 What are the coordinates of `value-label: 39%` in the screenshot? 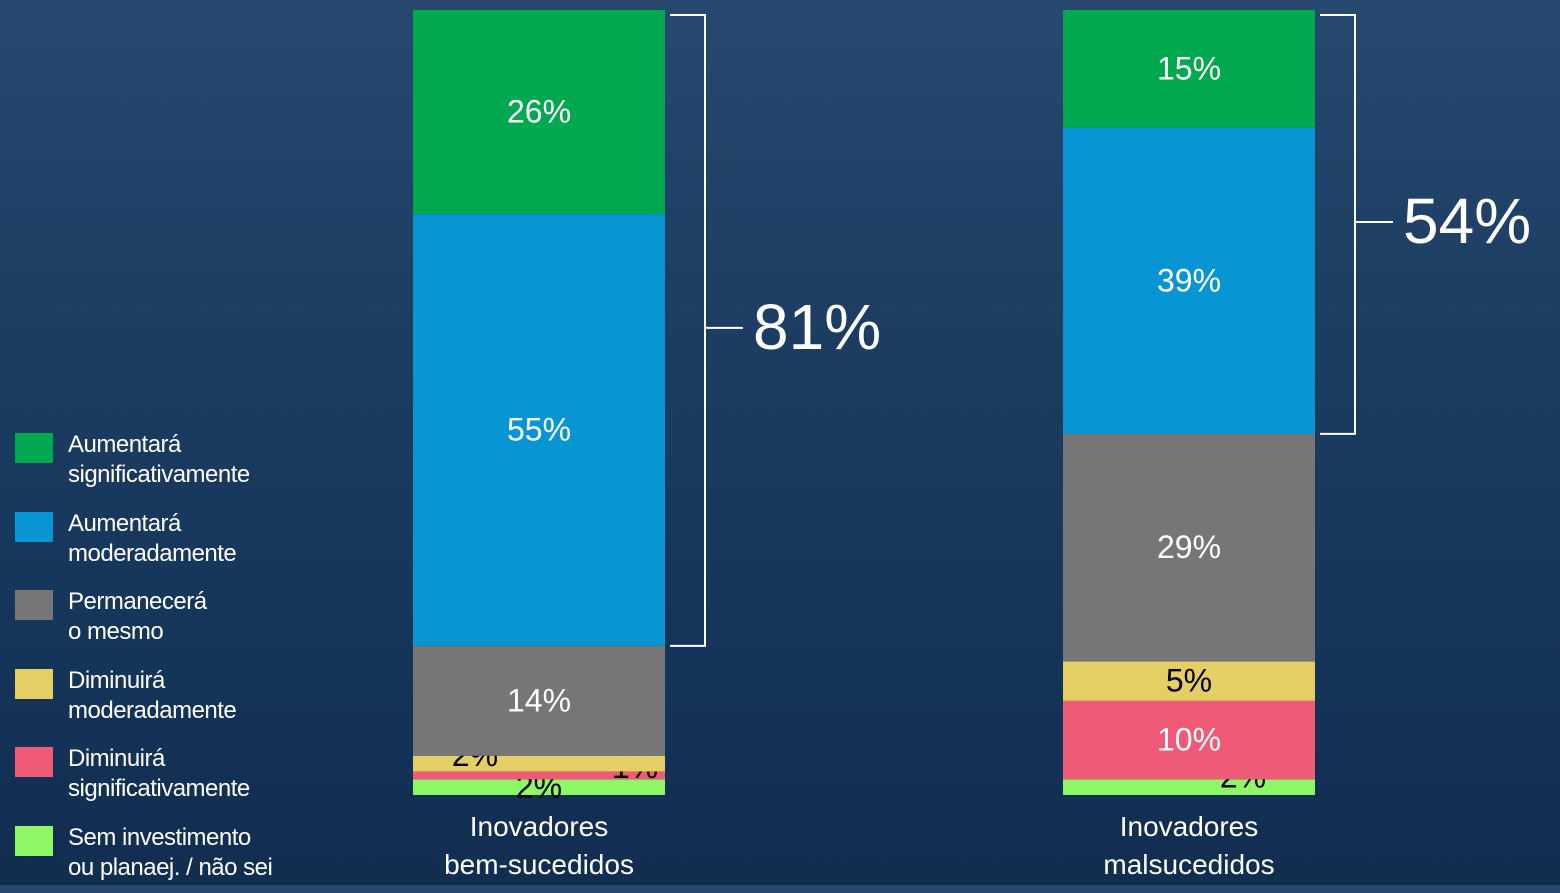 It's located at (1189, 280).